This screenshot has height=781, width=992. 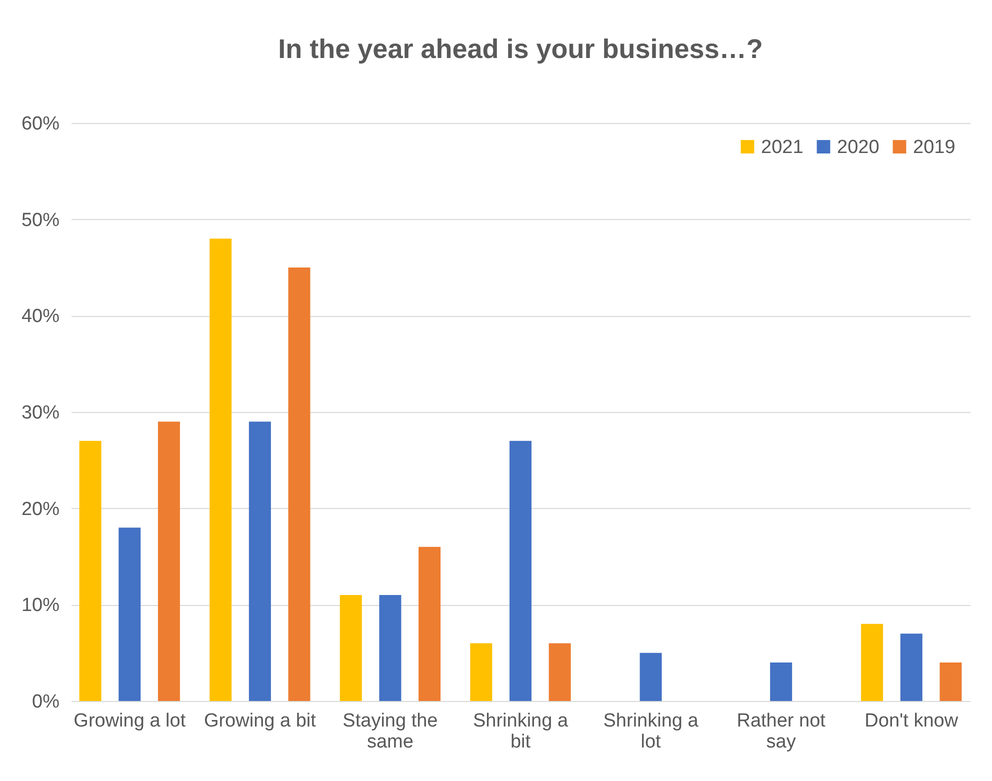 I want to click on y-tick-label: 10%, so click(x=40, y=605).